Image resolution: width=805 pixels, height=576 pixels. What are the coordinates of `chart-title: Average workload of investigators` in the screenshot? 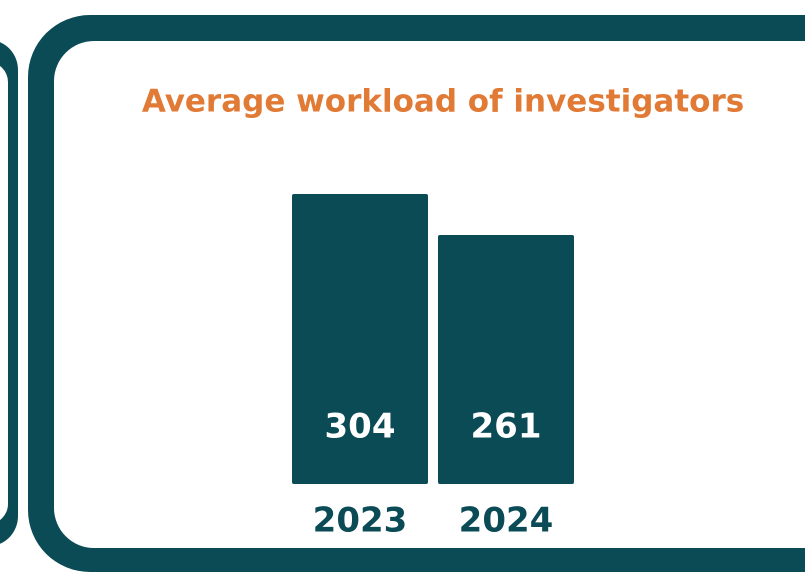 It's located at (443, 102).